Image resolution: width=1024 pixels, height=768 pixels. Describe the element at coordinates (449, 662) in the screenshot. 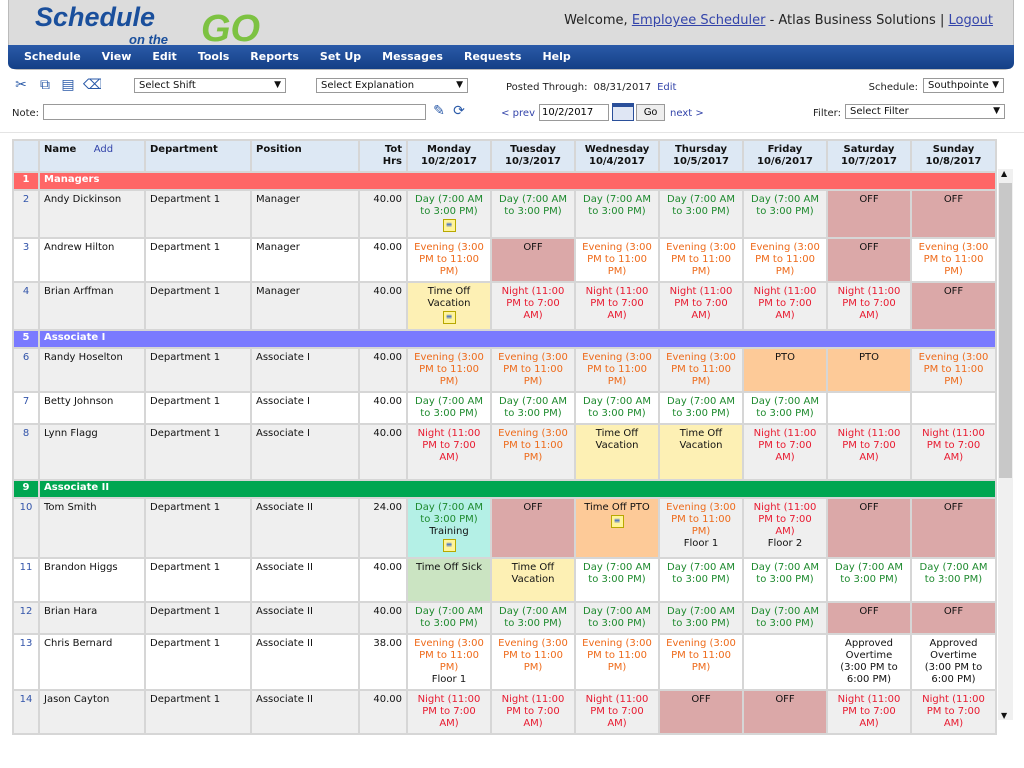

I see `shift-cell: Evening (3:00 PM to 11:00 PM) Floor 1` at that location.